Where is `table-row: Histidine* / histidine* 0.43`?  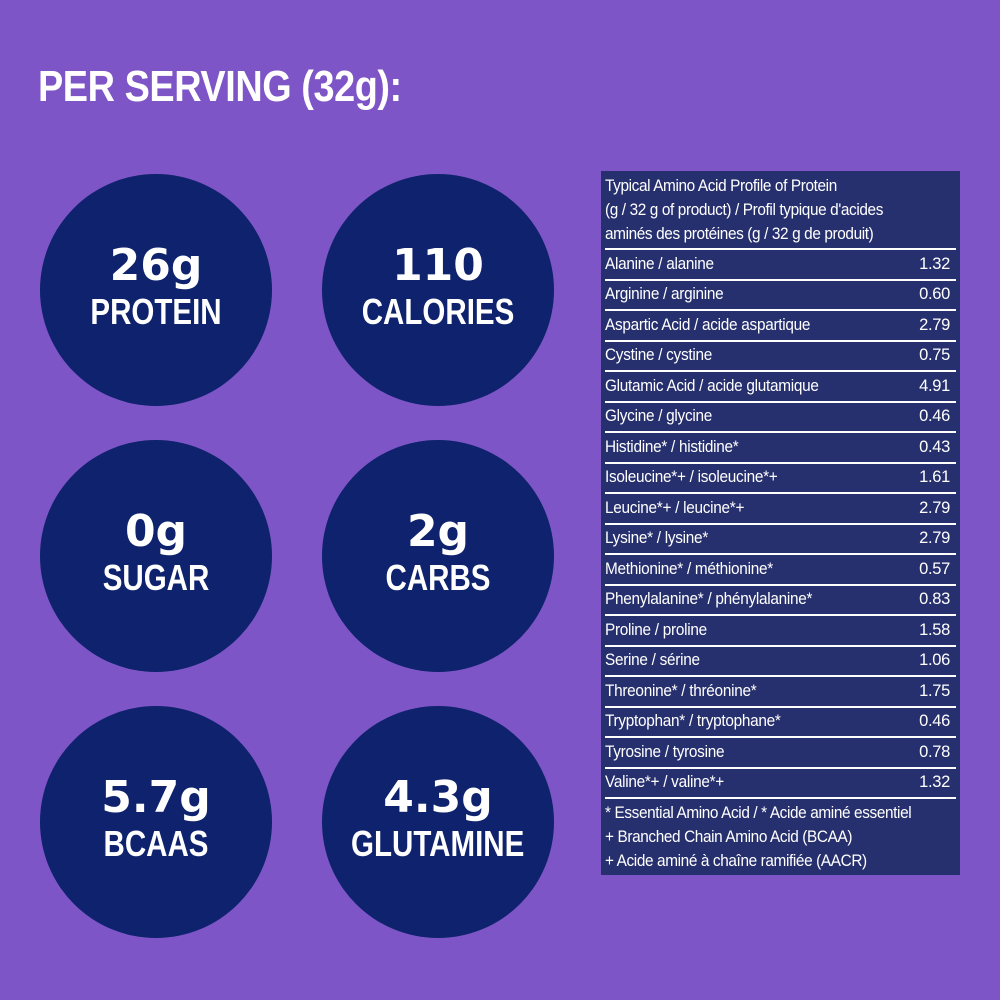 table-row: Histidine* / histidine* 0.43 is located at coordinates (780, 448).